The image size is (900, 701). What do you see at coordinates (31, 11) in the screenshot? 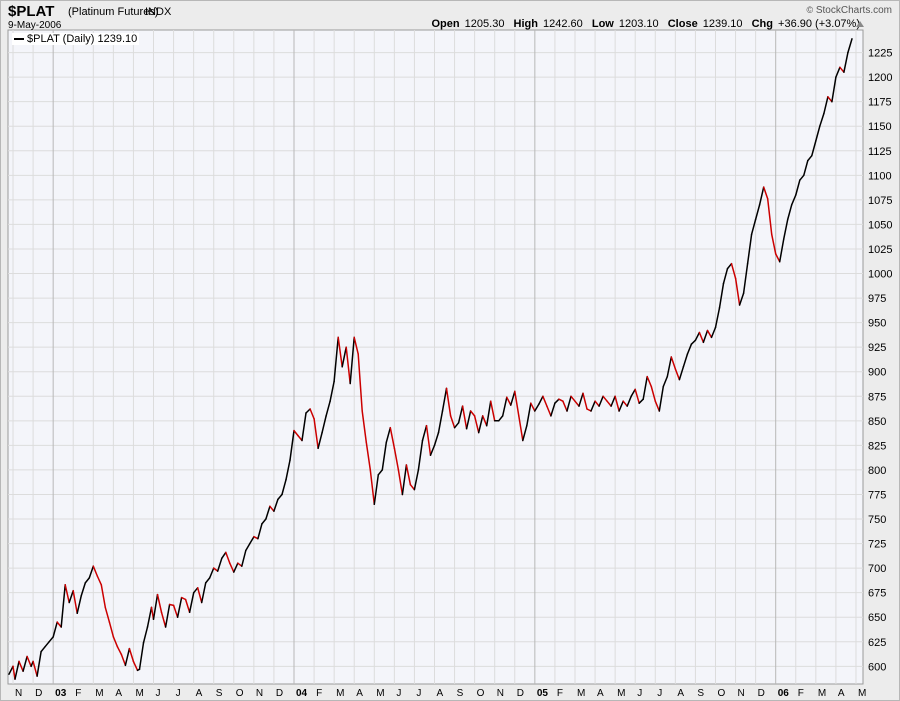
I see `symbol-title: $PLAT` at bounding box center [31, 11].